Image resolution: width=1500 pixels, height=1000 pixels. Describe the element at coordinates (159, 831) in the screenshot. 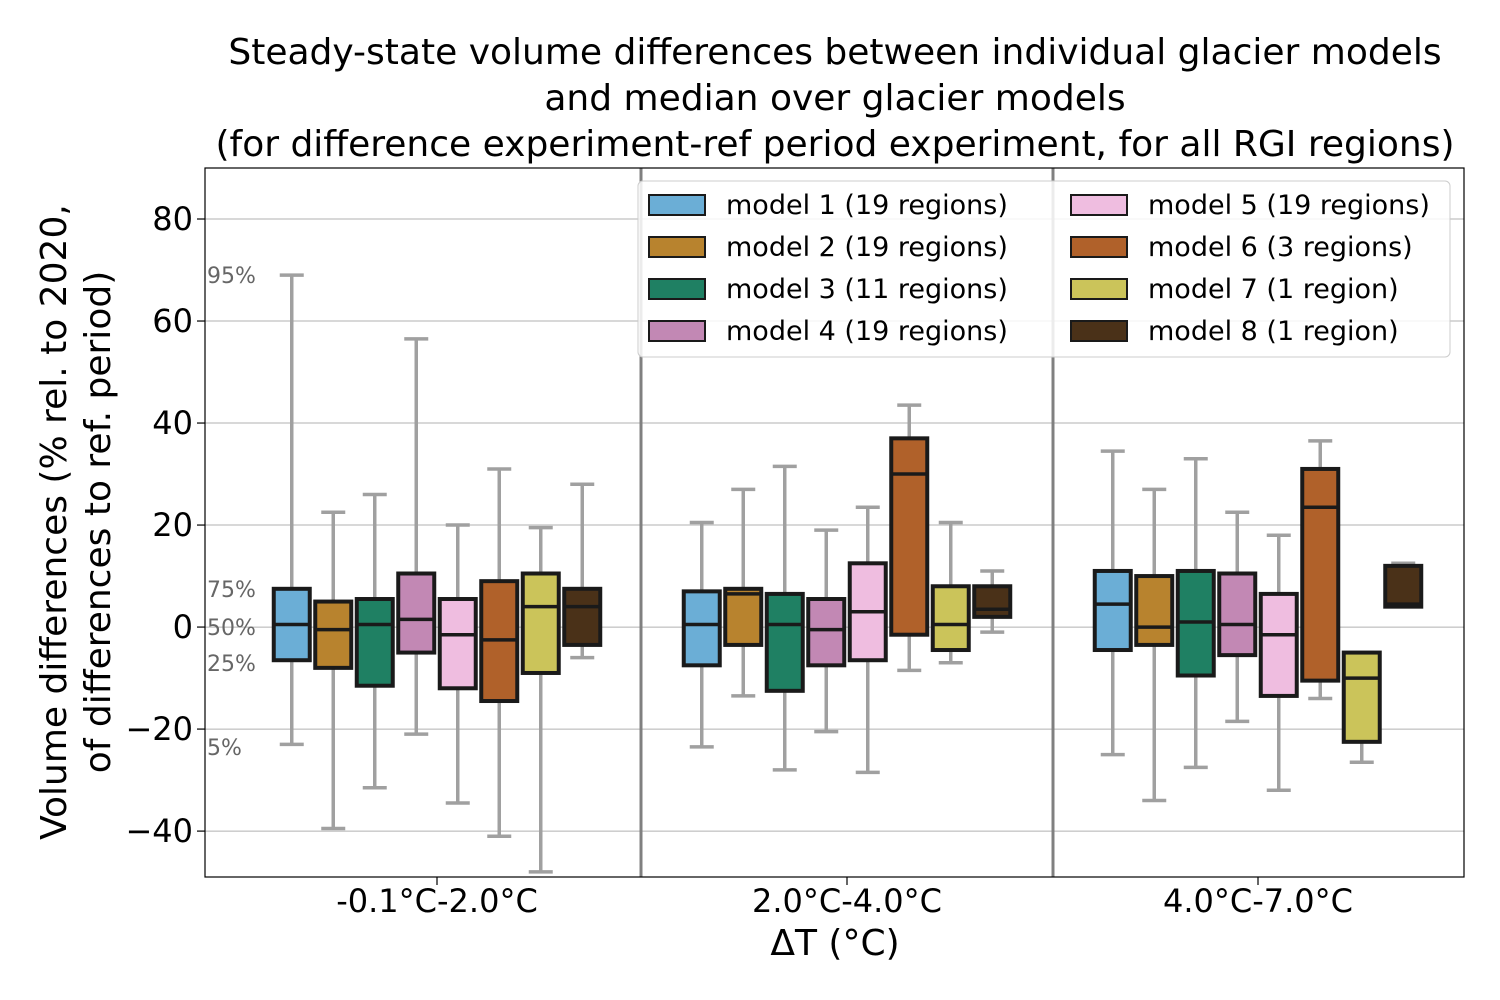

I see `y-tick-label: −40` at that location.